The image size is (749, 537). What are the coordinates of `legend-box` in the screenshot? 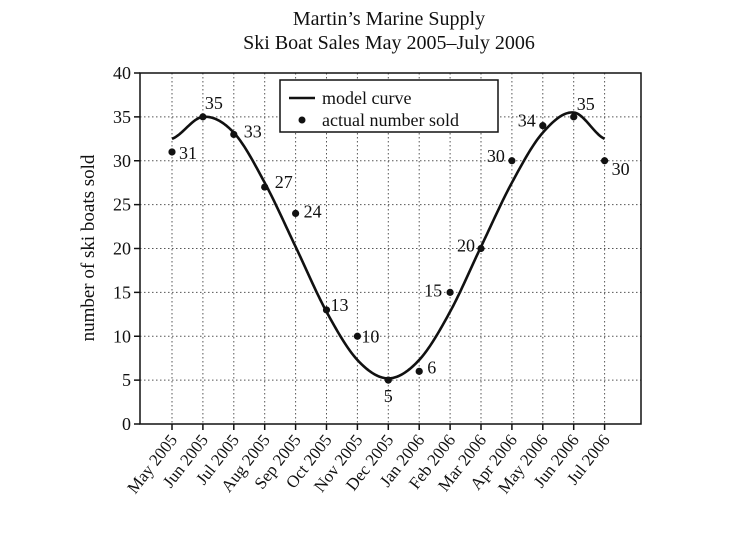 It's located at (389, 106).